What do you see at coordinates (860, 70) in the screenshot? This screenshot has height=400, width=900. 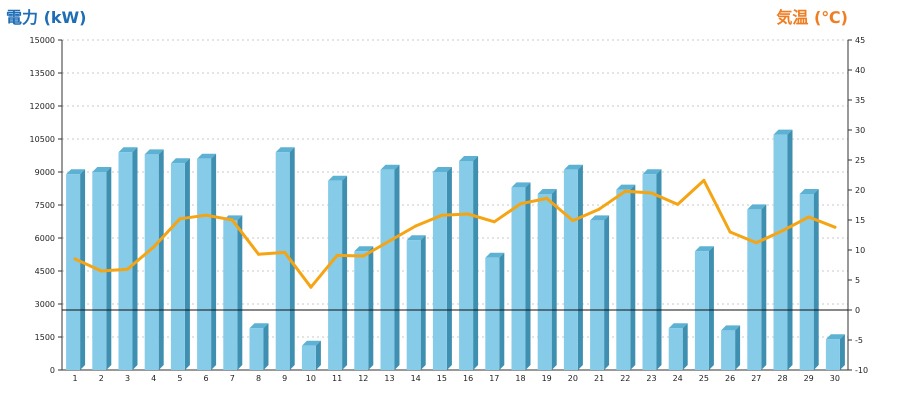 I see `y2-tick-label: 40` at bounding box center [860, 70].